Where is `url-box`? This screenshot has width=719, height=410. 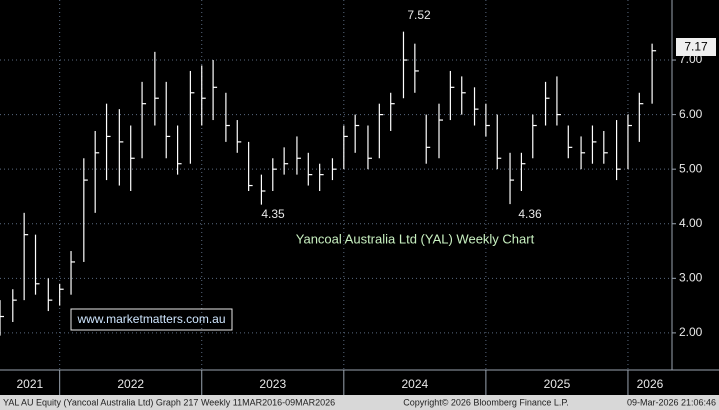
url-box is located at coordinates (151, 319).